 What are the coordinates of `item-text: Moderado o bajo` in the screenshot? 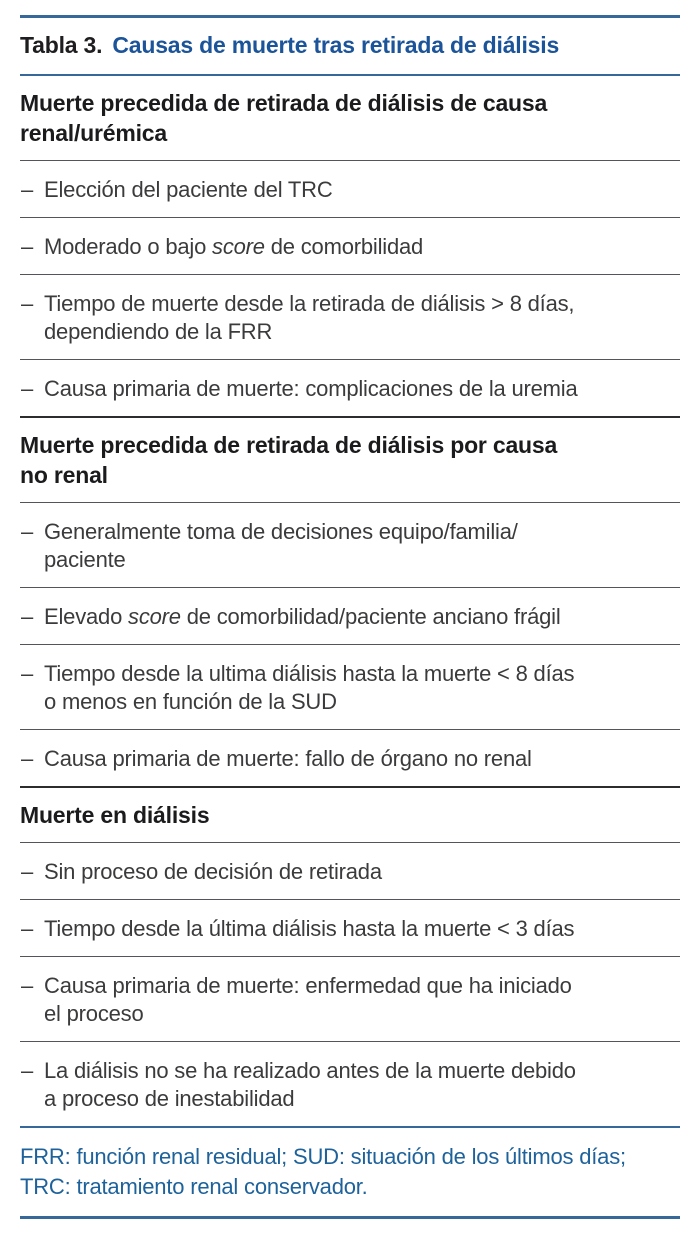 It's located at (128, 246).